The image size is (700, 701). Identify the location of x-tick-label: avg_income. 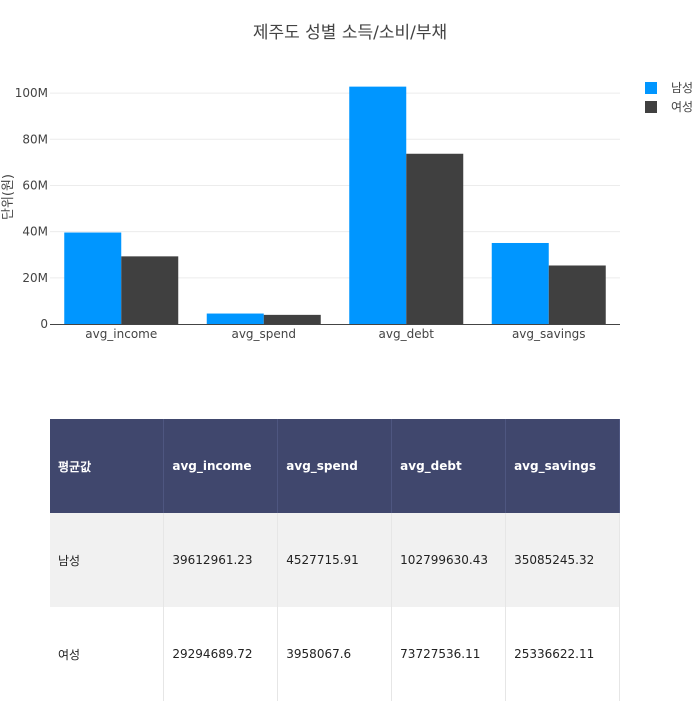
(121, 334).